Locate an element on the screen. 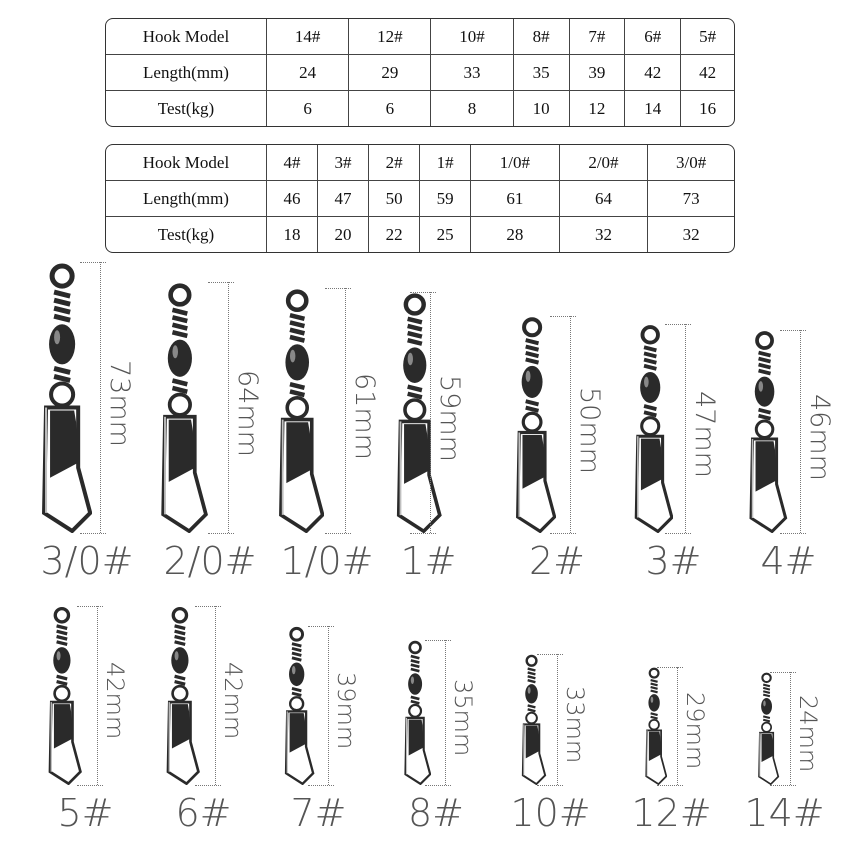 The width and height of the screenshot is (850, 850). table-cell: 14 is located at coordinates (653, 108).